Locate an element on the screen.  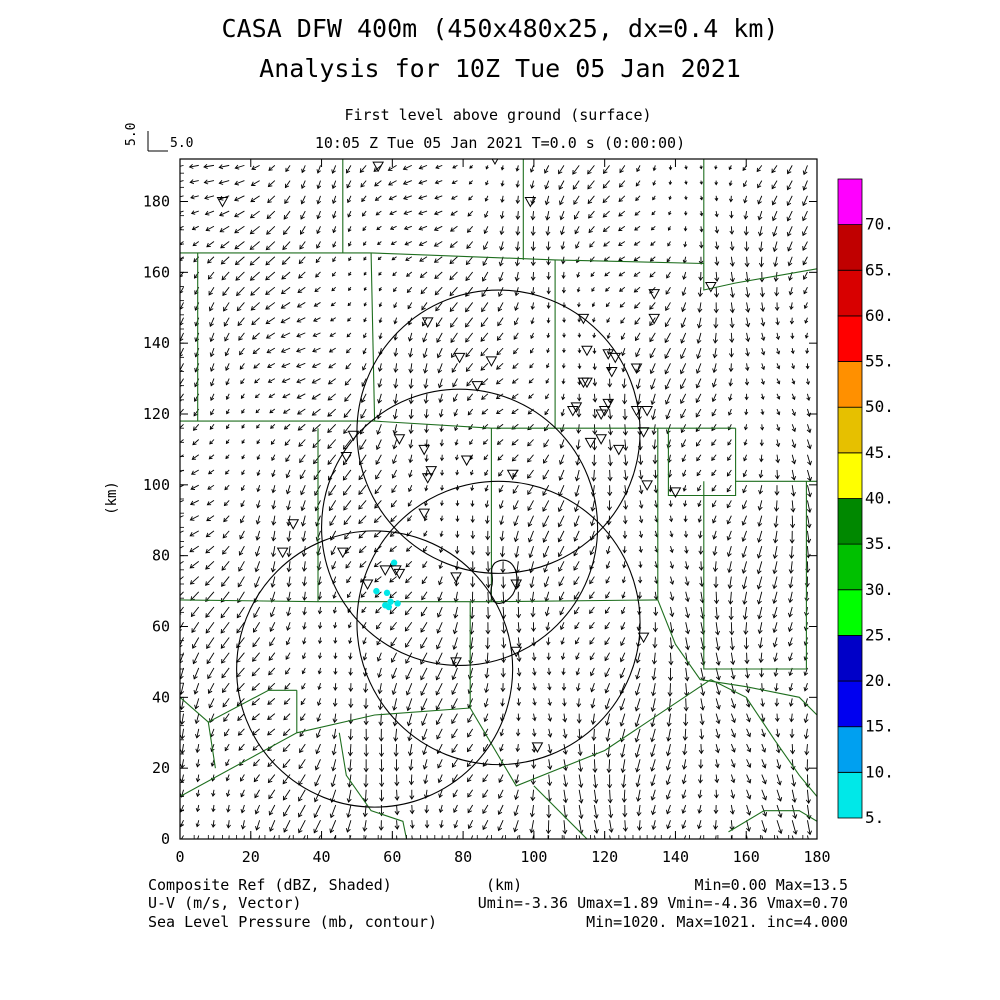
station-marker is located at coordinates (353, 436).